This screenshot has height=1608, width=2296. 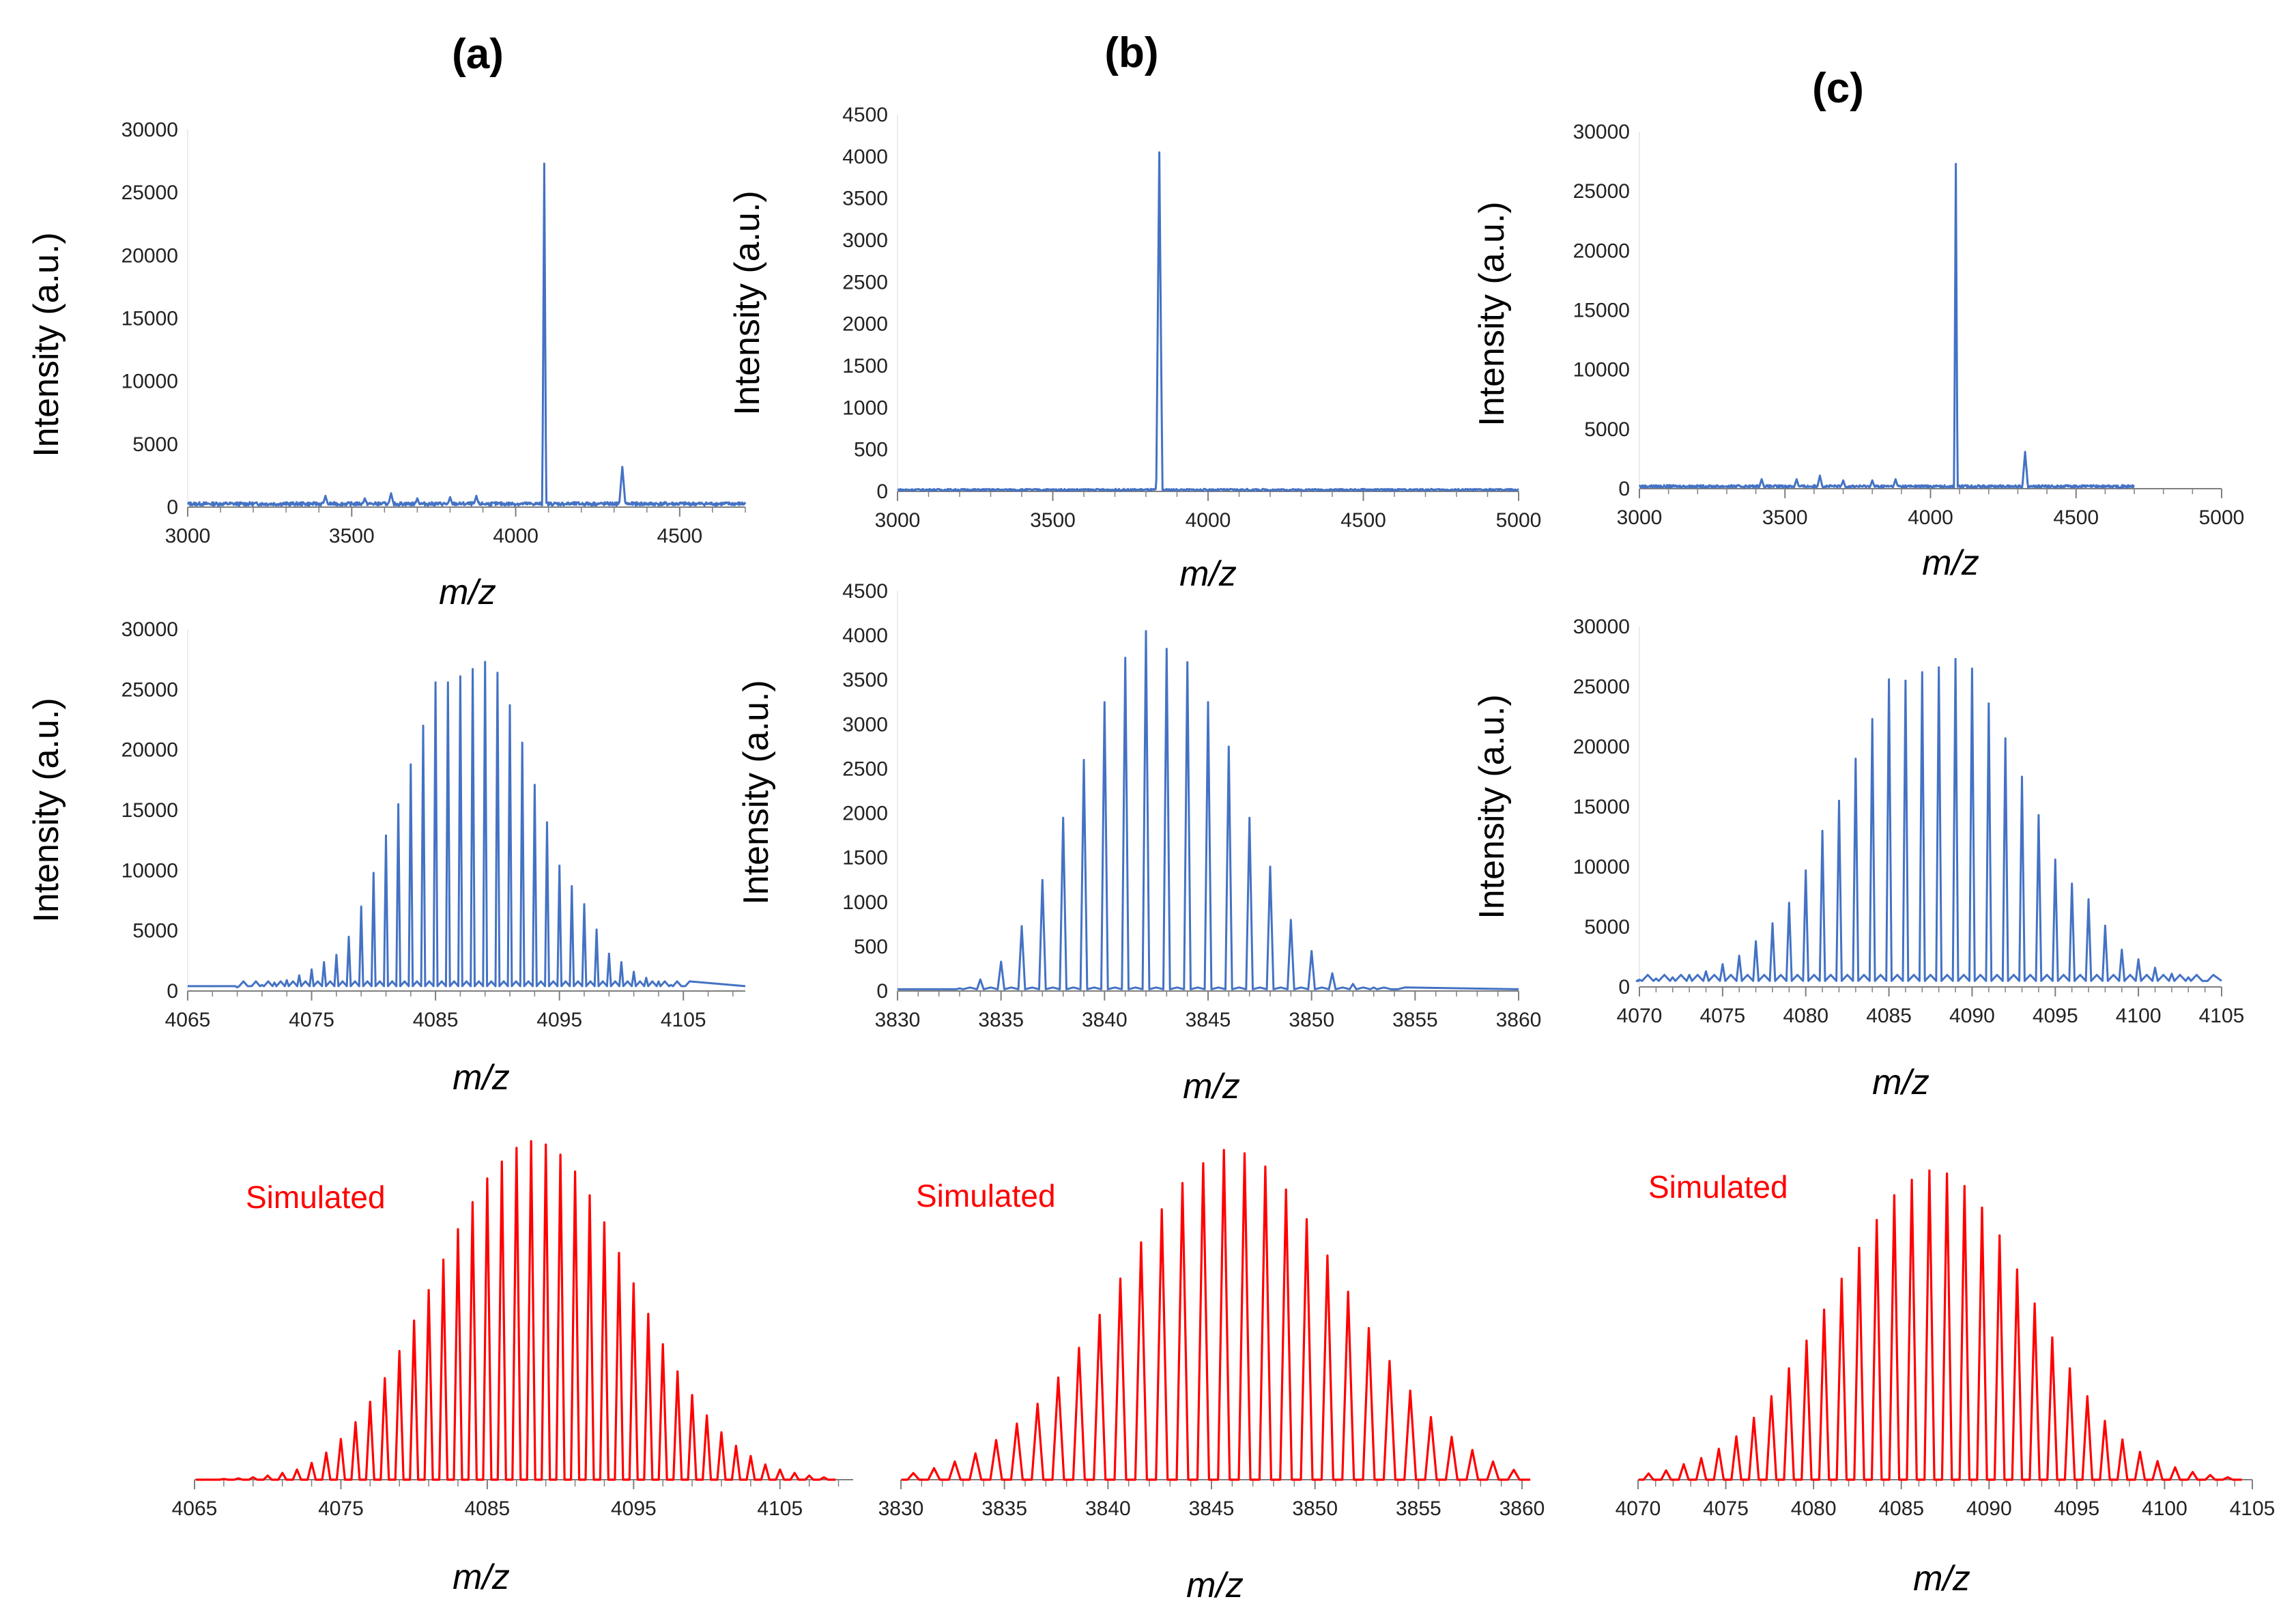 I want to click on x-tick-label: 4090, so click(x=1972, y=1016).